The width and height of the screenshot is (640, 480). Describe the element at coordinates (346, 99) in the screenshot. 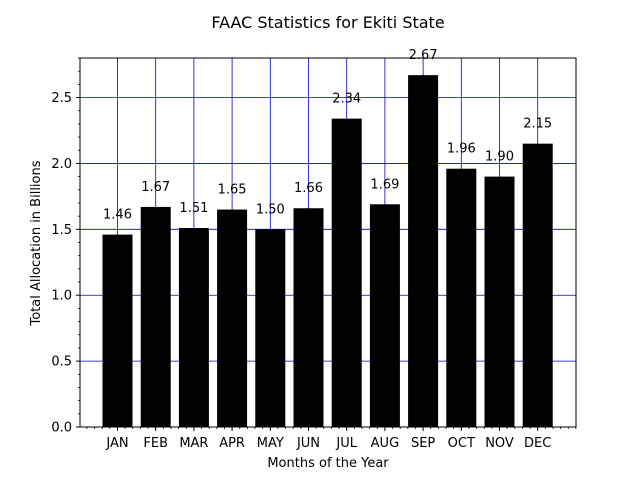

I see `data-label-jul: 2.34` at that location.